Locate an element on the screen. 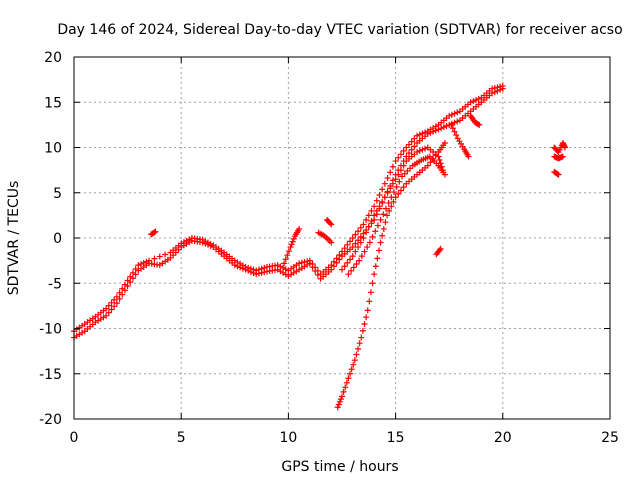 The height and width of the screenshot is (480, 640). y-axis-label: SDTVAR / TECUs is located at coordinates (14, 238).